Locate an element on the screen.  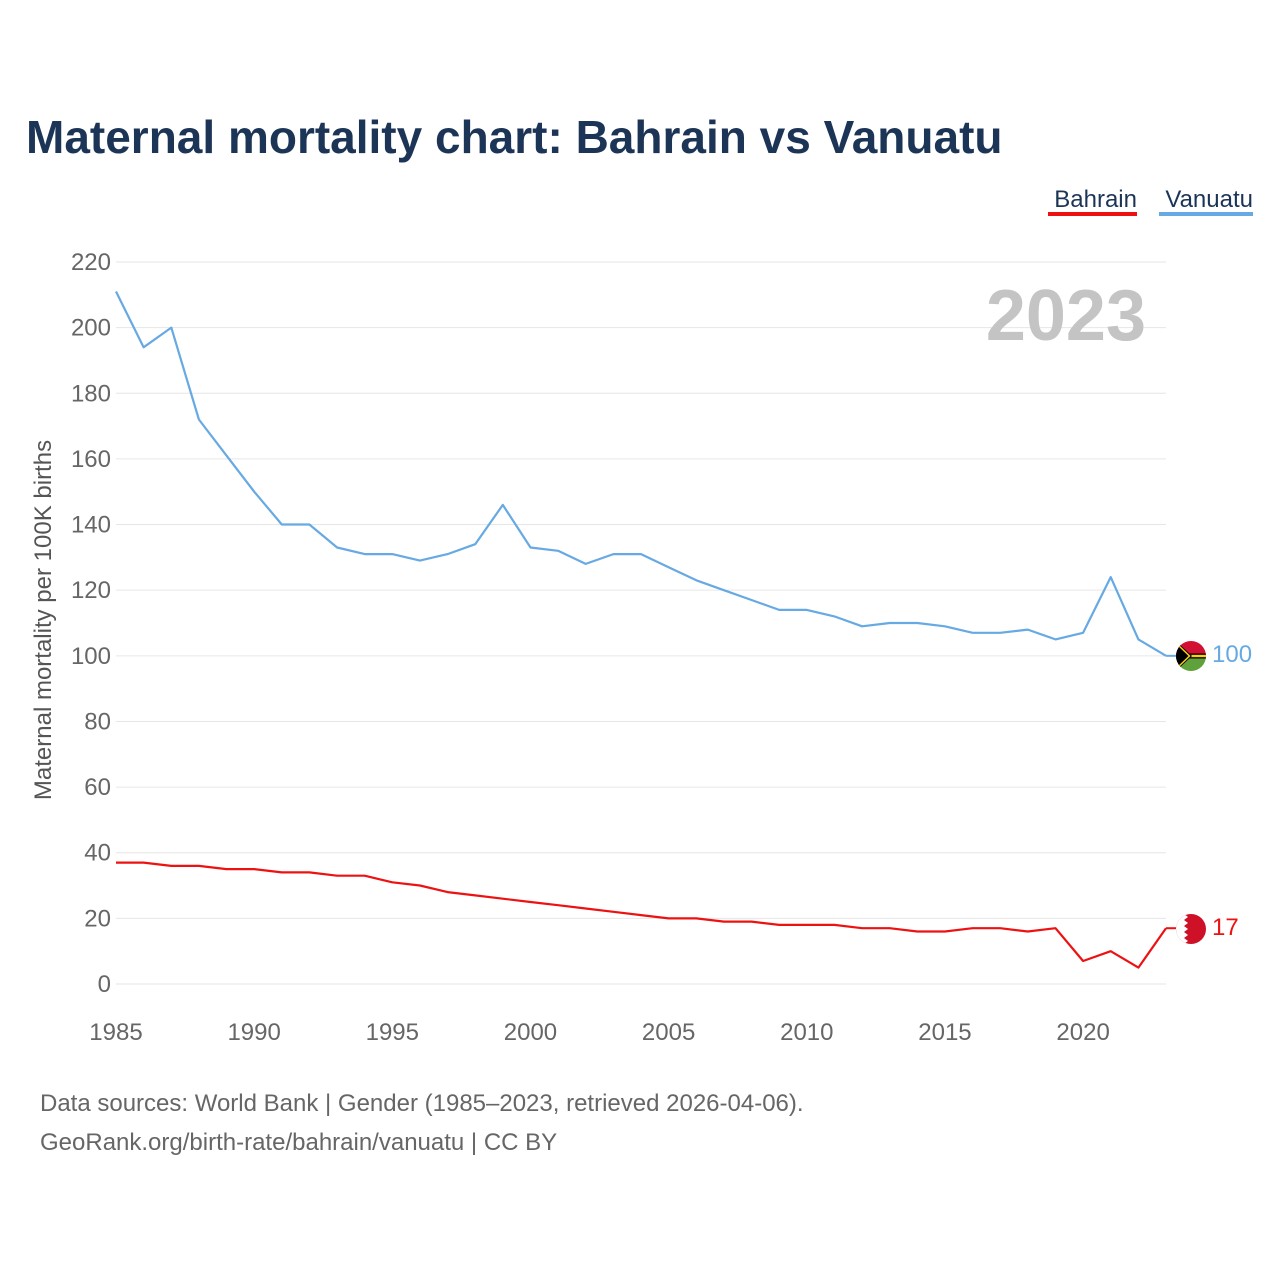
bahrain-end-label: 17 is located at coordinates (1225, 927).